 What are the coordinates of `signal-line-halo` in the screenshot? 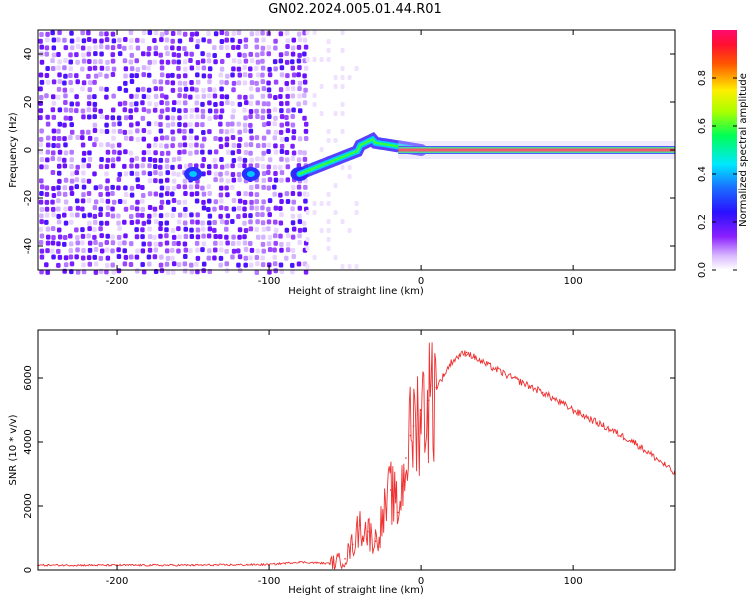 It's located at (536, 150).